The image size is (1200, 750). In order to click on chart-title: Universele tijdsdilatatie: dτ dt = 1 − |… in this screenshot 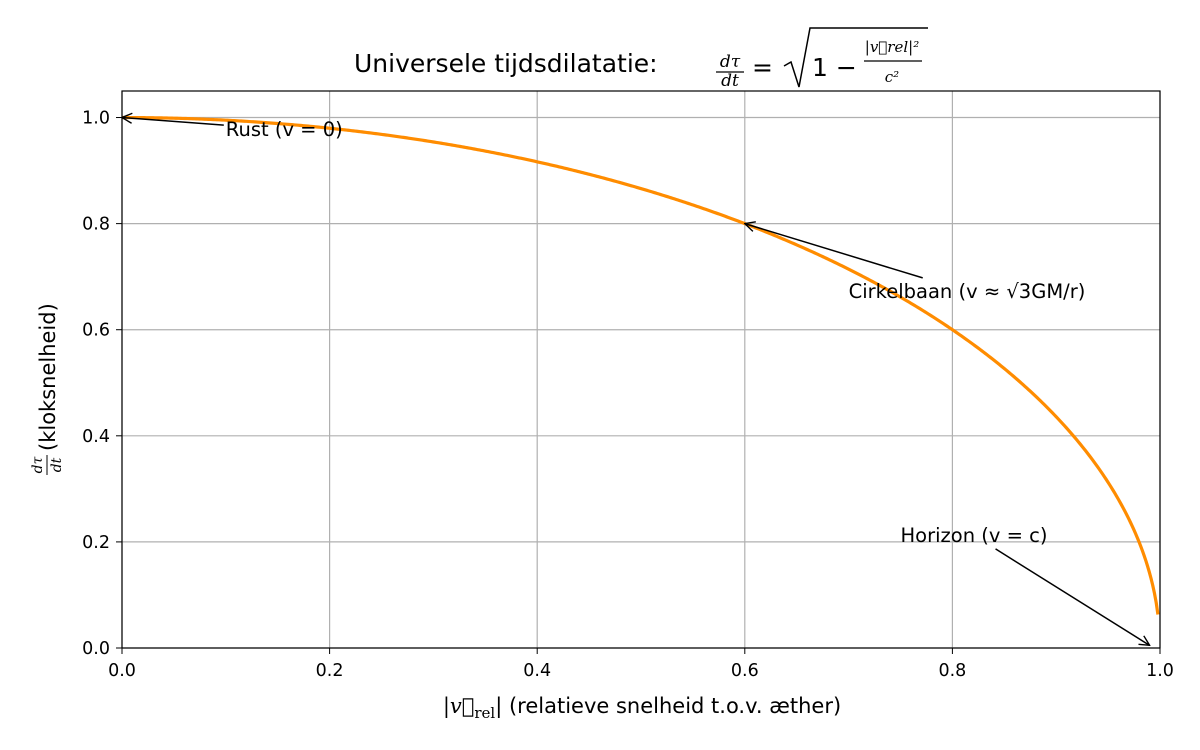, I will do `click(641, 59)`.